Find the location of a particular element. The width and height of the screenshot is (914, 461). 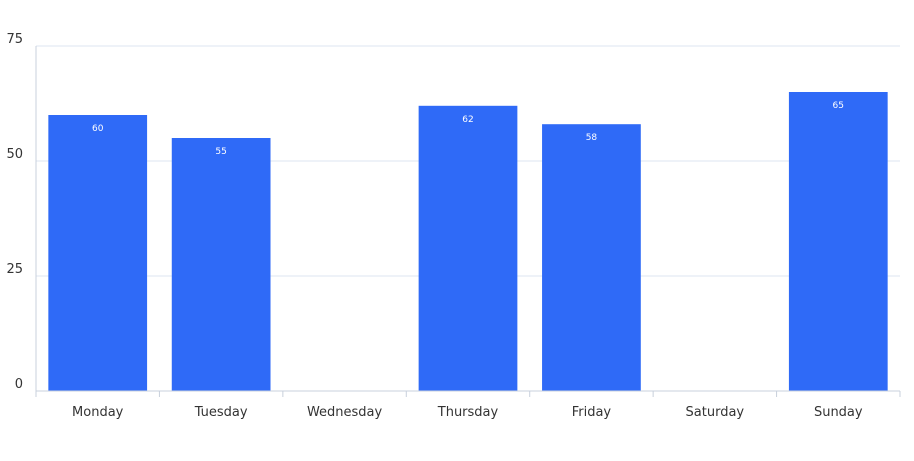

x-tick-label: Sunday is located at coordinates (838, 412).